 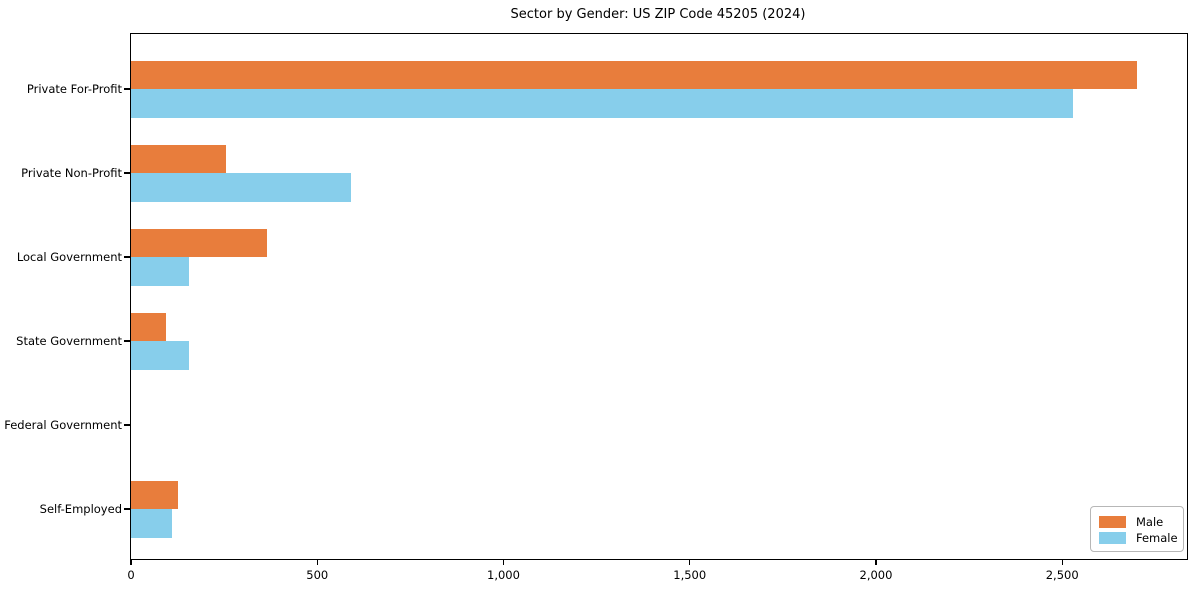 What do you see at coordinates (160, 271) in the screenshot?
I see `bar-female-local-government` at bounding box center [160, 271].